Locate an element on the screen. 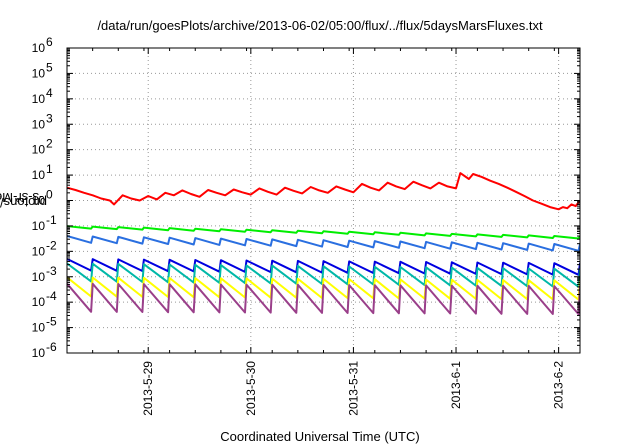 The height and width of the screenshot is (448, 640). y-tick-exponent: 3 is located at coordinates (49, 118).